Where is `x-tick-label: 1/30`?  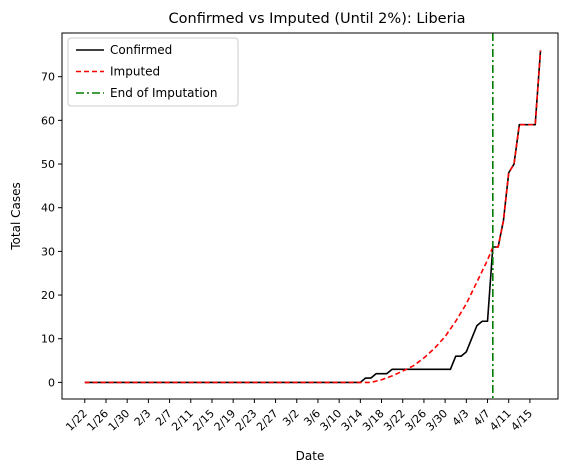
x-tick-label: 1/30 is located at coordinates (119, 420).